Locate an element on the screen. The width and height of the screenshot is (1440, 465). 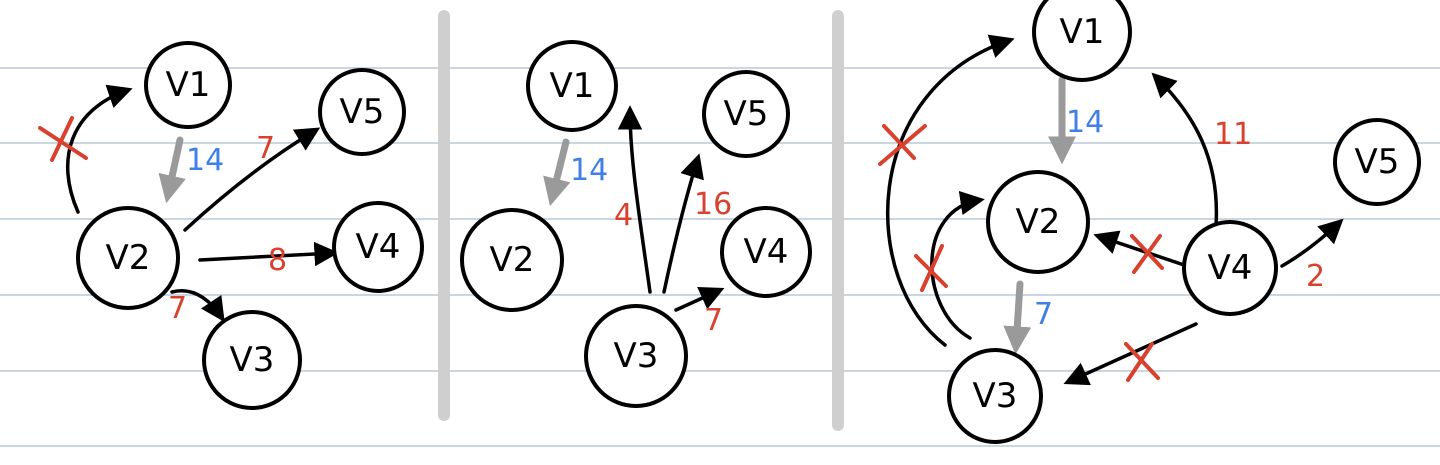
edge-v3-v4 is located at coordinates (699, 299).